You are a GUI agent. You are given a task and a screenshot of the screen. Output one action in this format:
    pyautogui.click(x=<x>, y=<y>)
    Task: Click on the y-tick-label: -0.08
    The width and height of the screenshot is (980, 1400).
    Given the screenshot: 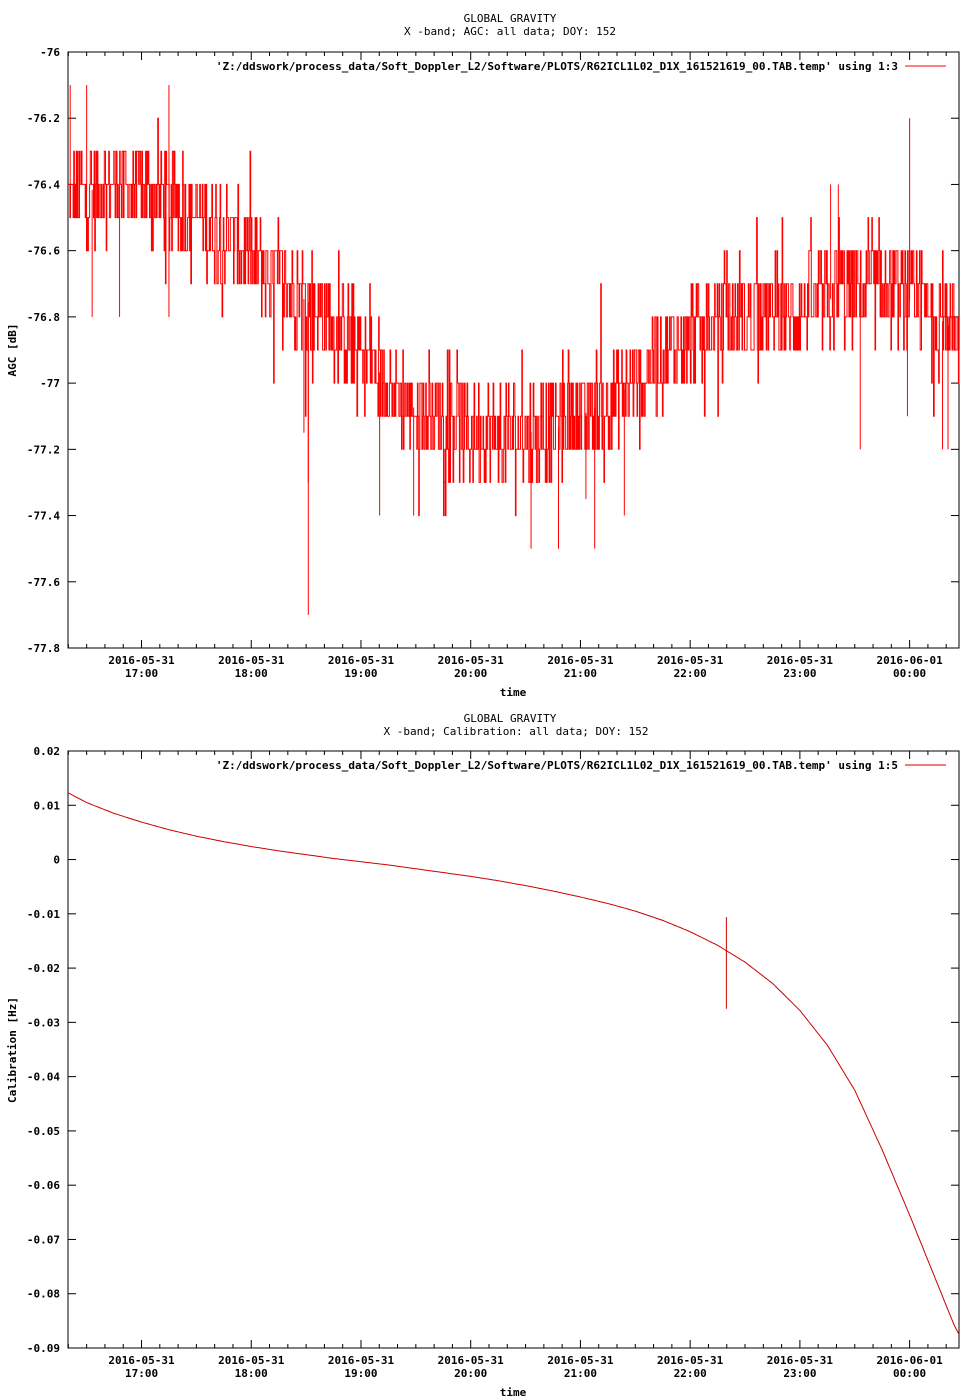 What is the action you would take?
    pyautogui.click(x=43, y=1294)
    